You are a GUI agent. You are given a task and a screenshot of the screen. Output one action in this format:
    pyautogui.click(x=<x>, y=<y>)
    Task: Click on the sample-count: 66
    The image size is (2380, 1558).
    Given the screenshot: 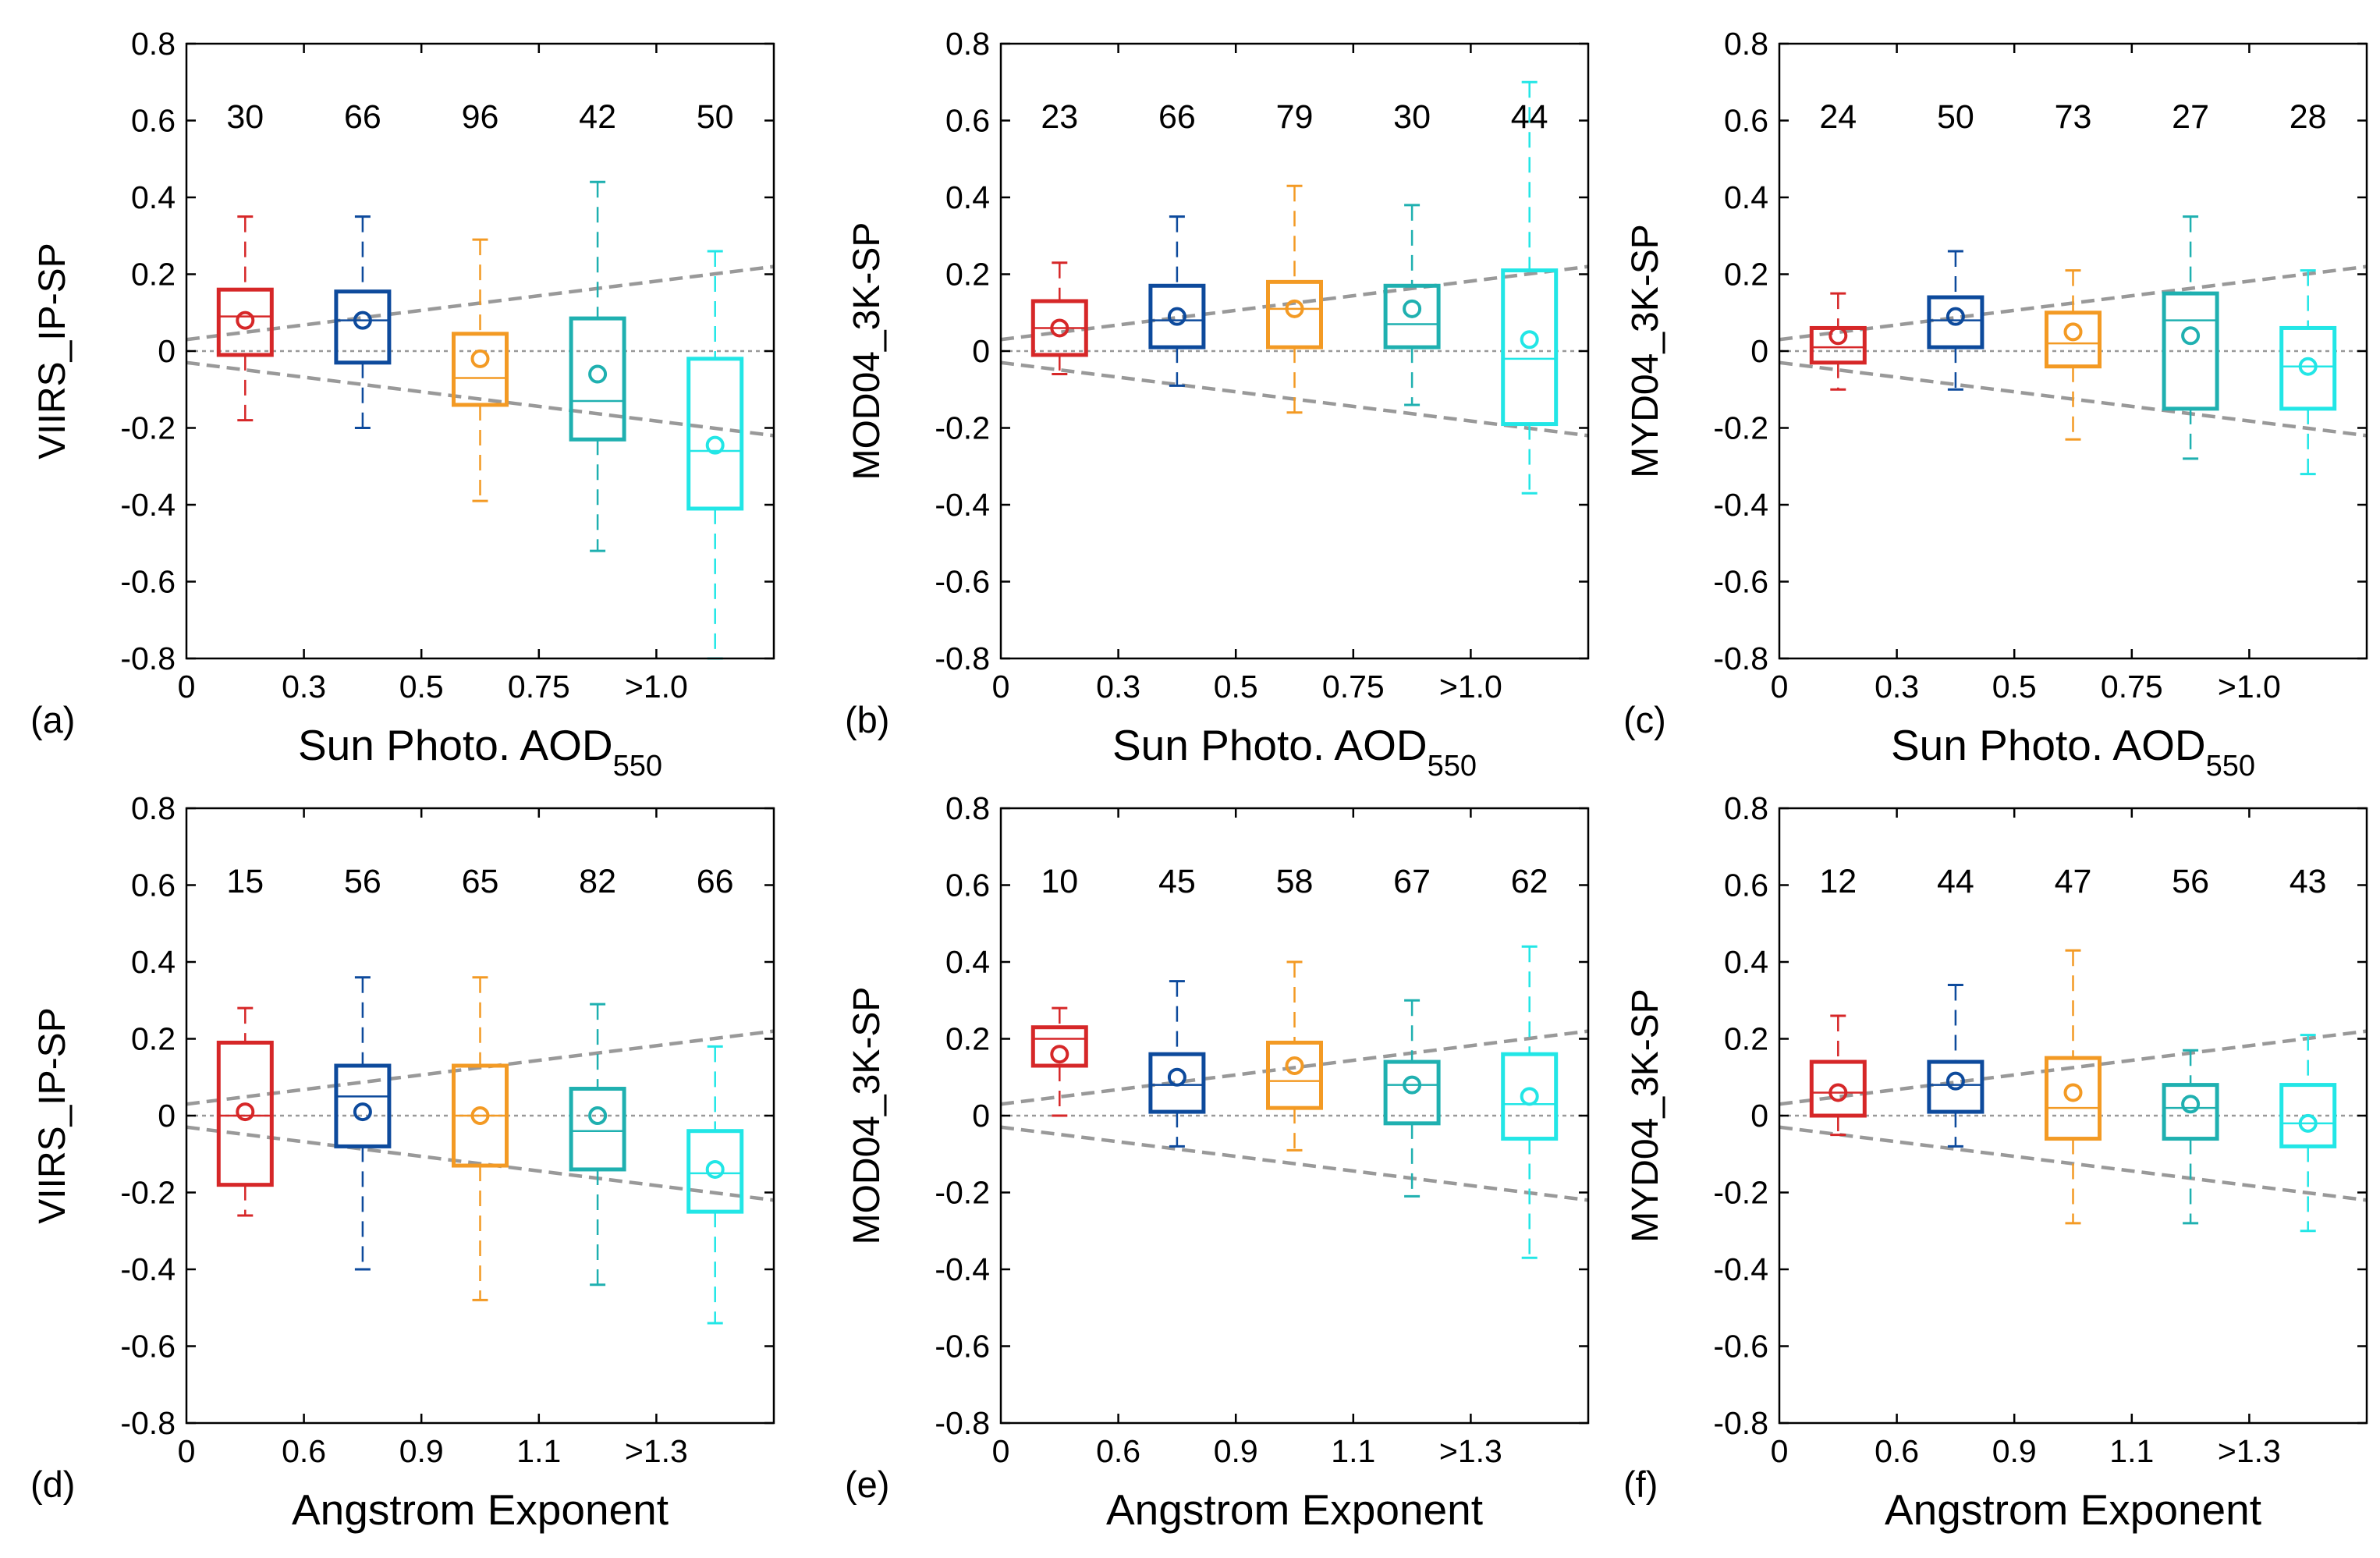 What is the action you would take?
    pyautogui.click(x=363, y=117)
    